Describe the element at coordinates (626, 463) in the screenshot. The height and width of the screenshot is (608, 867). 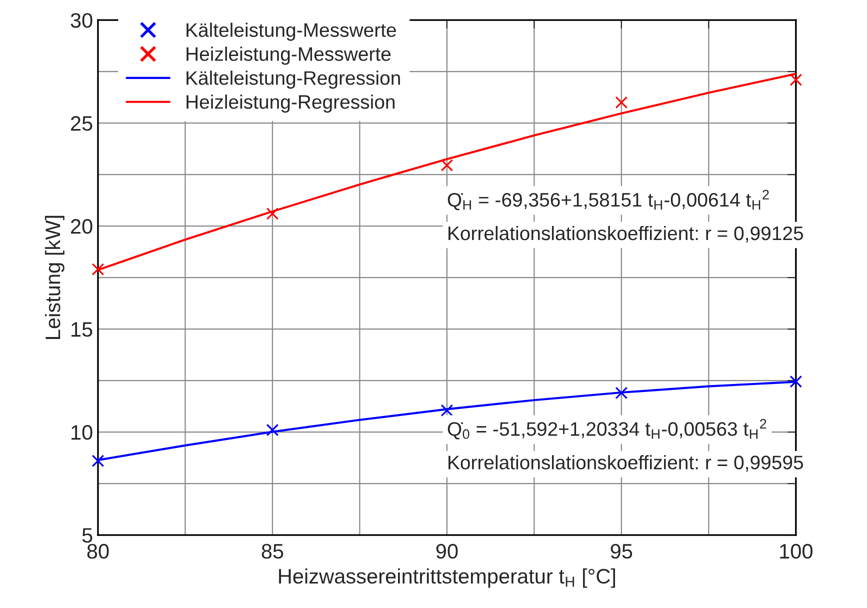
I see `annotation: Korrelationslationskoeffizient: r = 0,99595` at that location.